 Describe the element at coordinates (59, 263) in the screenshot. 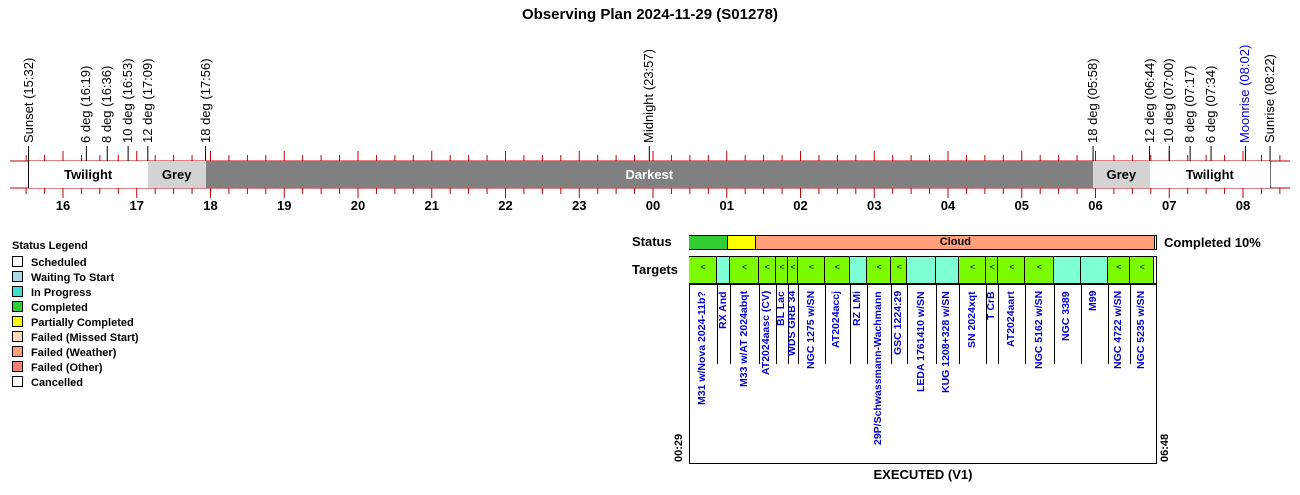

I see `legend-label: Scheduled` at that location.